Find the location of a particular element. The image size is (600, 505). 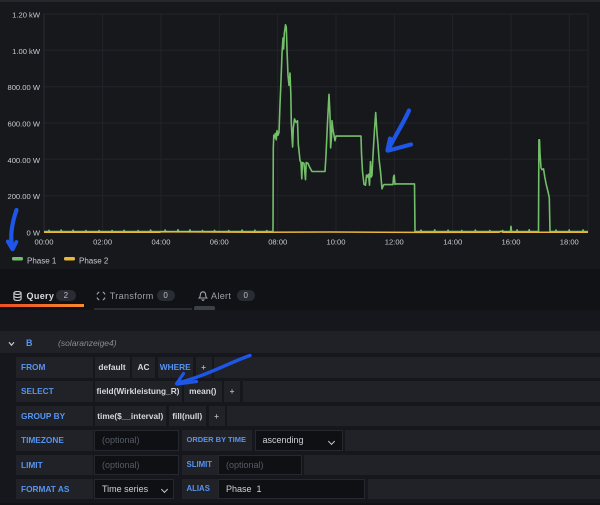

svg-text: 06:00 is located at coordinates (219, 242).